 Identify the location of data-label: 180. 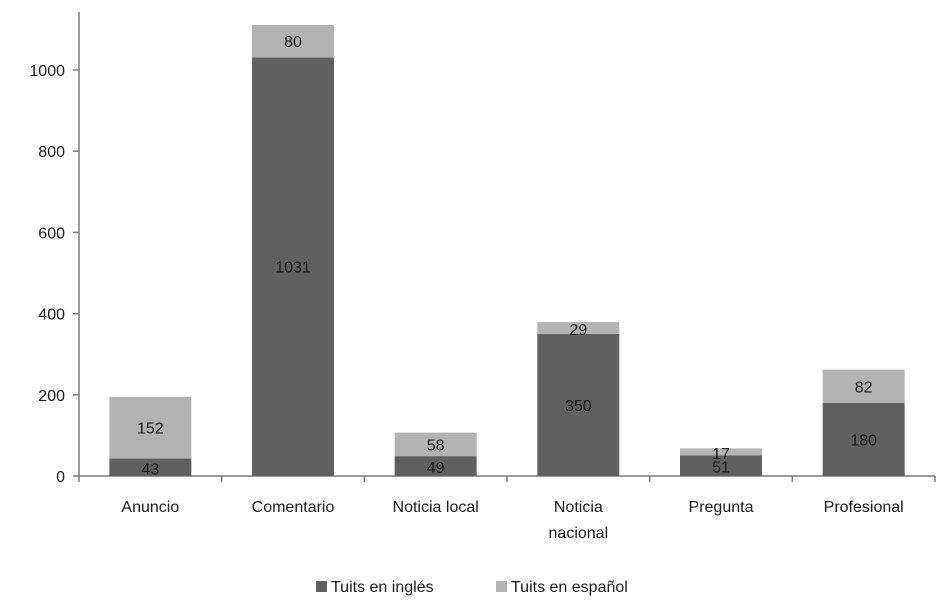
(863, 440).